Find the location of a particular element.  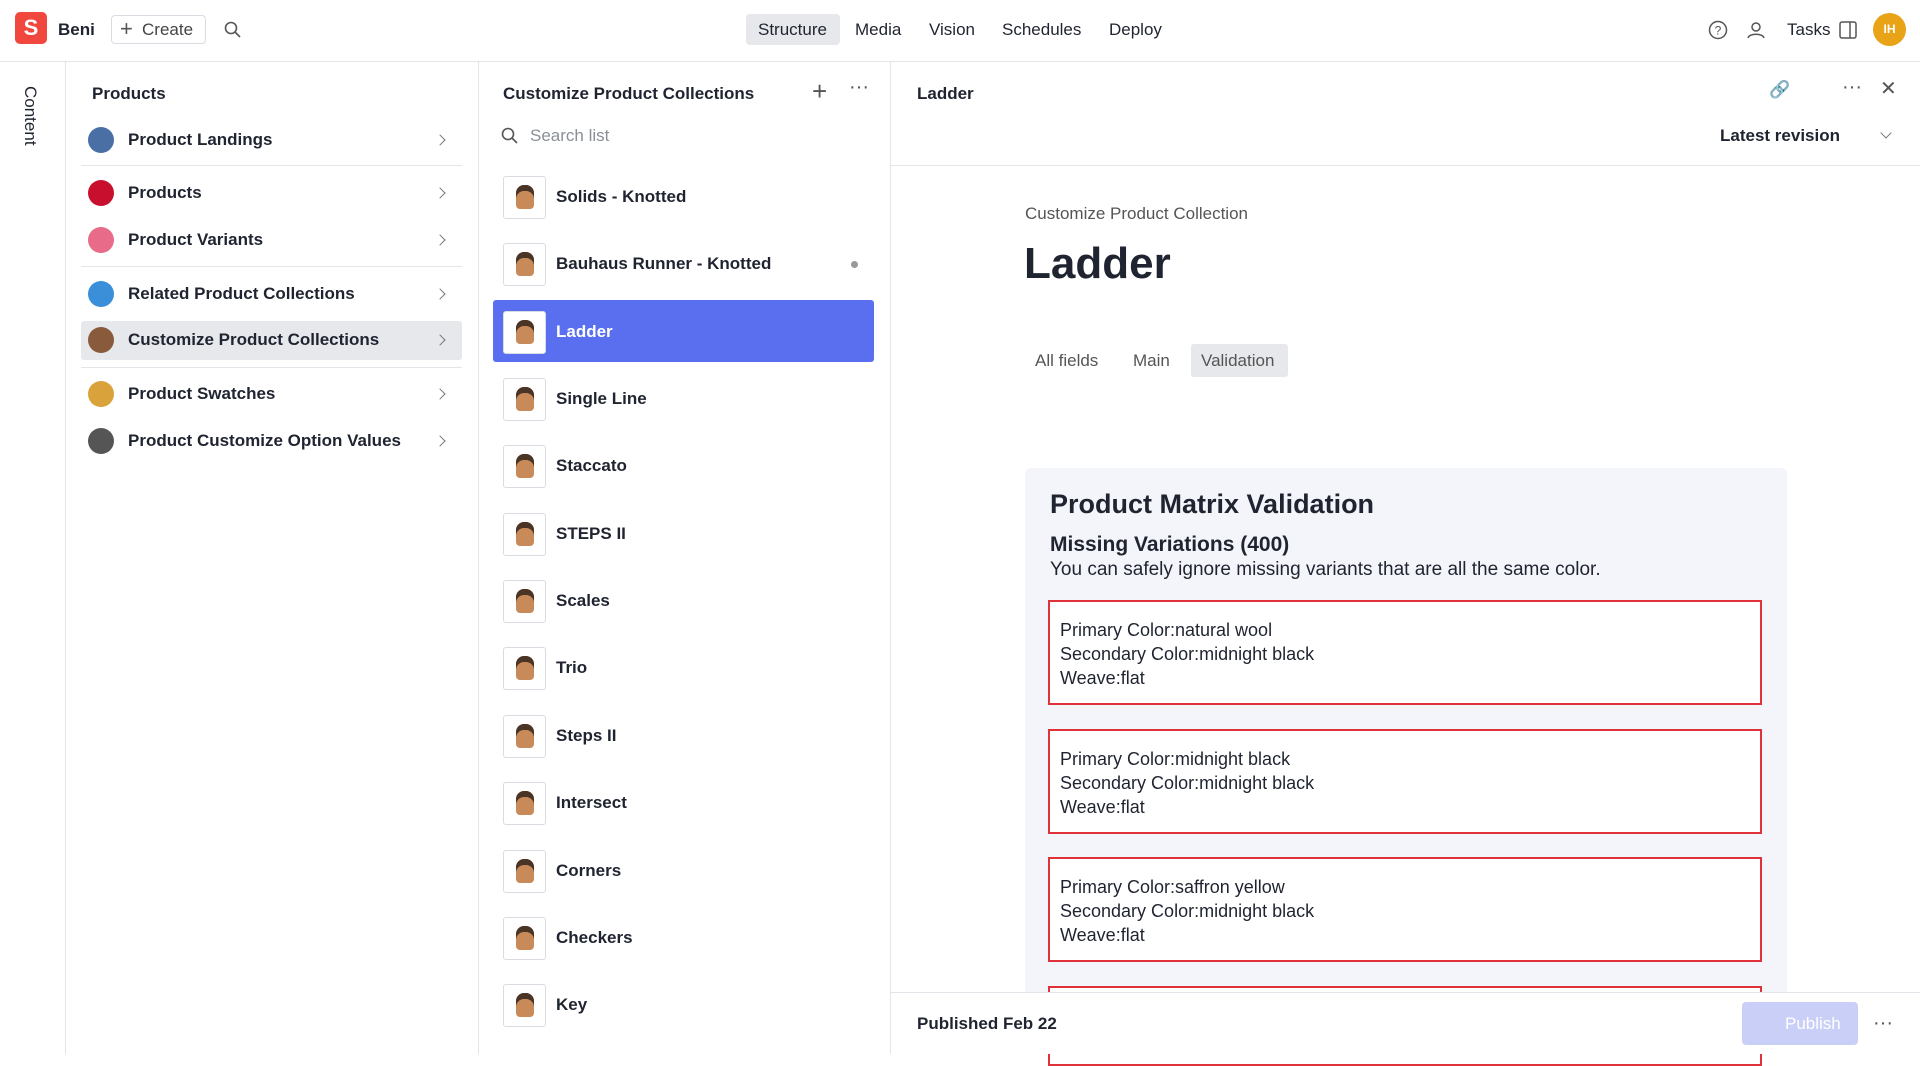

list-row: Trio is located at coordinates (572, 668).